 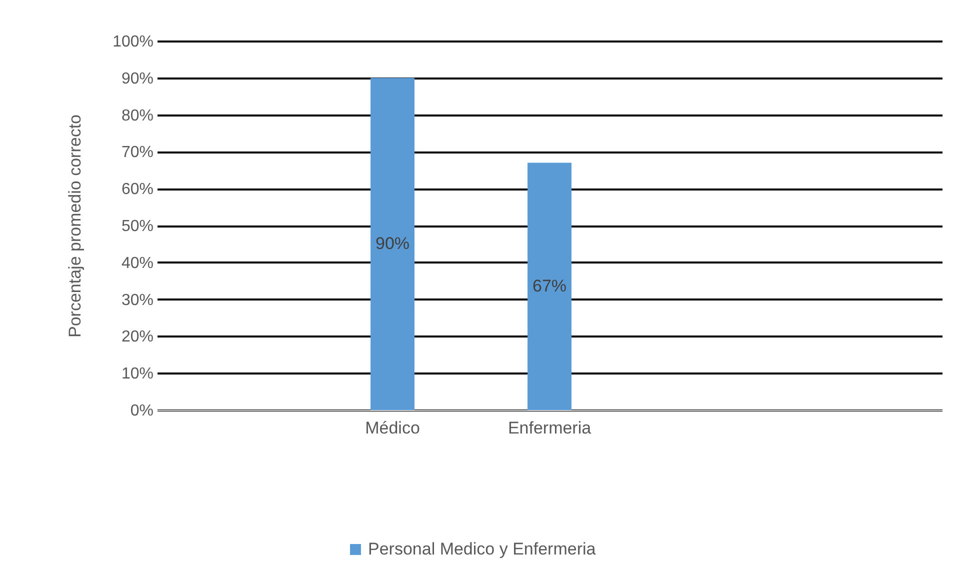 I want to click on y-tick-label: 60%, so click(x=137, y=189).